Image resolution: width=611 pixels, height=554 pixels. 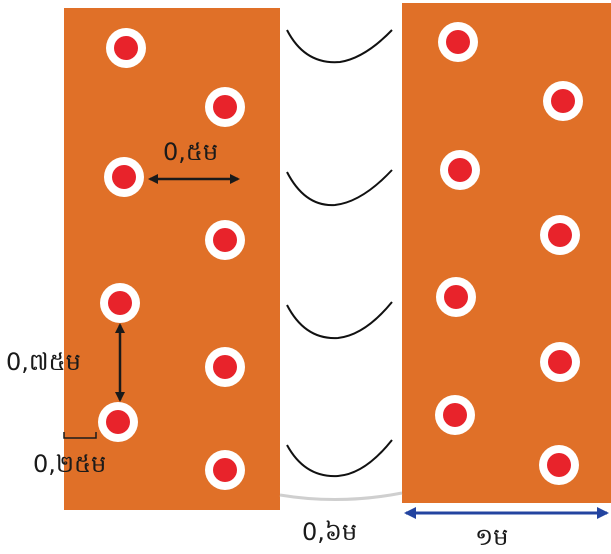 What do you see at coordinates (491, 537) in the screenshot?
I see `bed-width-label: ១ម` at bounding box center [491, 537].